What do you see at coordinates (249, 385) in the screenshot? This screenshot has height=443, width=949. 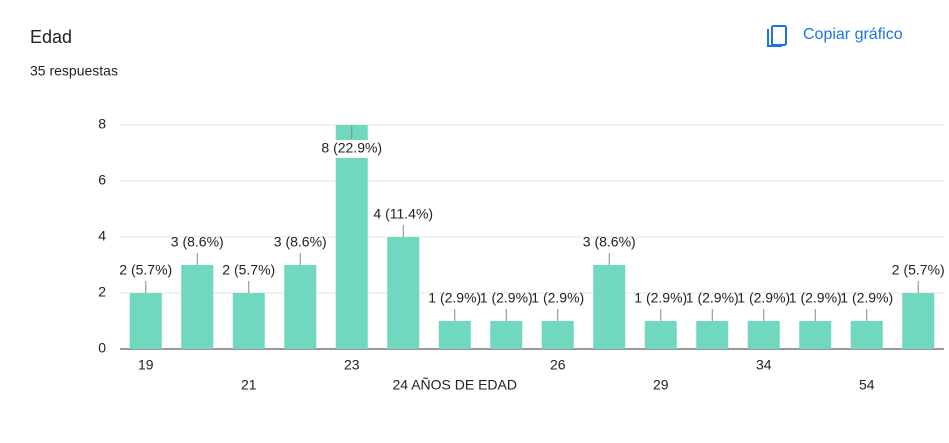 I see `x-tick-label: 21` at bounding box center [249, 385].